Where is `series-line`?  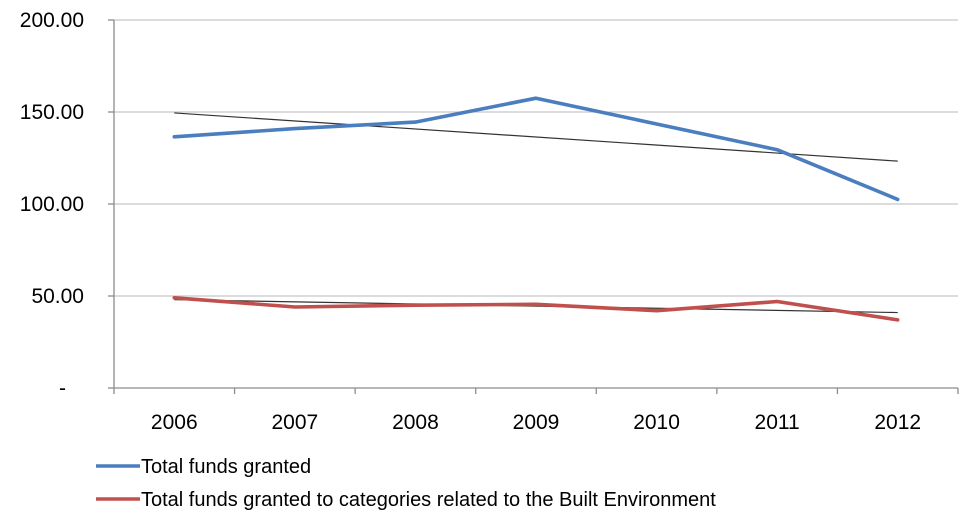 series-line is located at coordinates (536, 308).